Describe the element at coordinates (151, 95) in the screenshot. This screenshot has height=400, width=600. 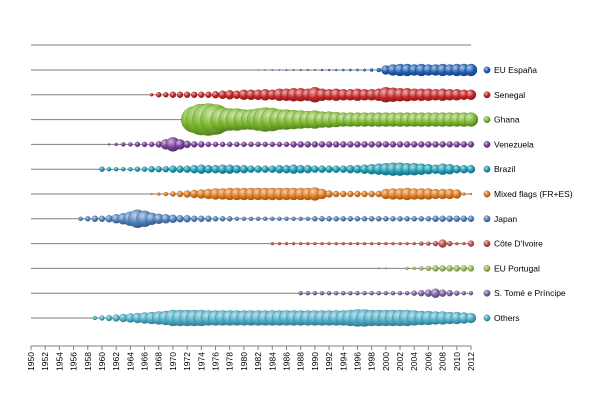
I see `bubble-senegal-1967` at that location.